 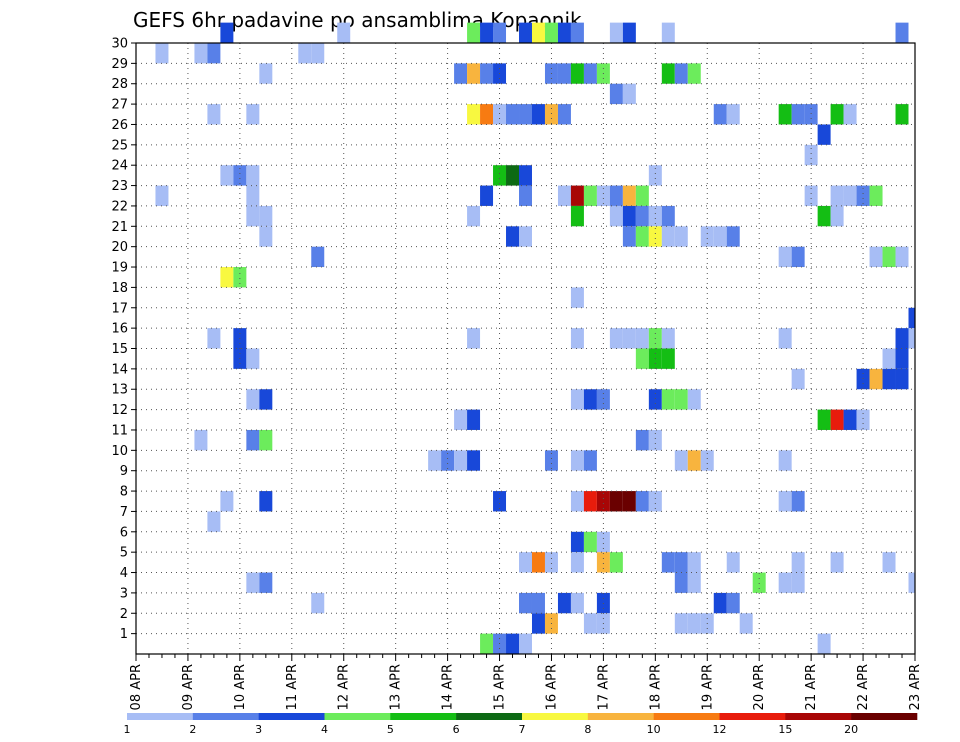 I want to click on legend-label: 15, so click(x=785, y=729).